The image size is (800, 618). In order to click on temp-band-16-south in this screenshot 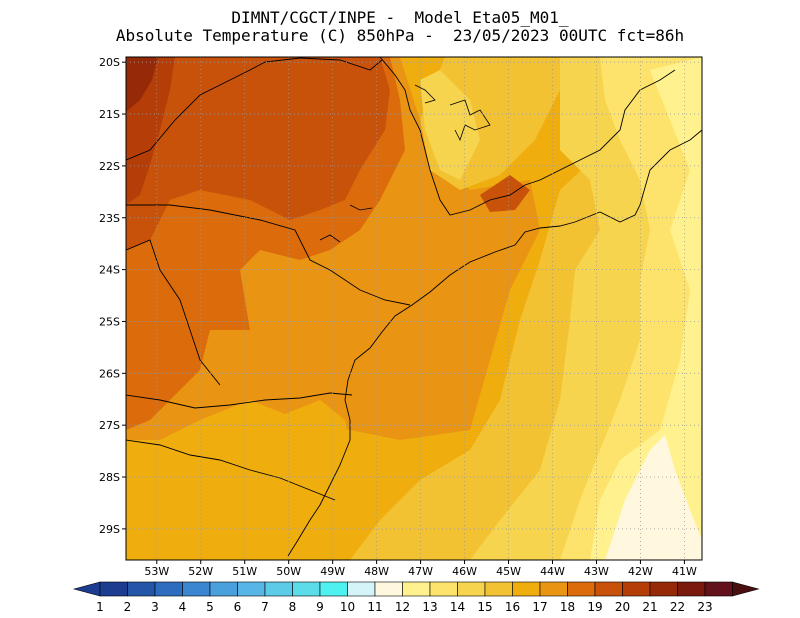, I will do `click(240, 480)`.